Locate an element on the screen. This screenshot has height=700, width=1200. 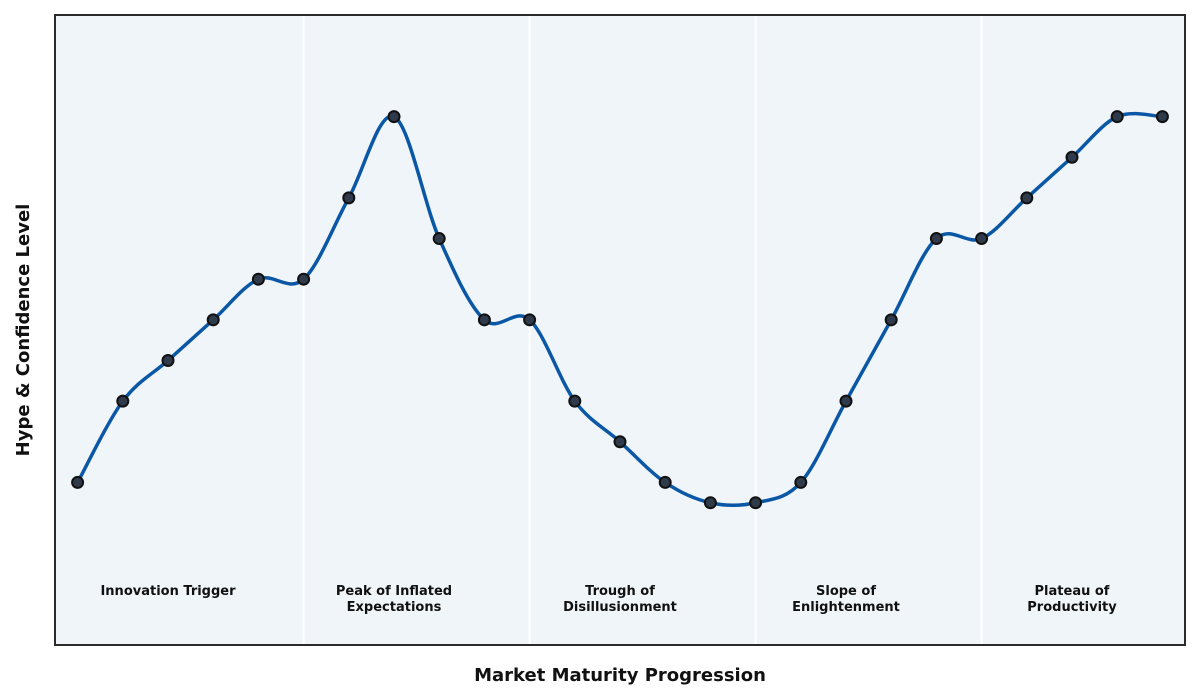
phase-label-1: Innovation Trigger is located at coordinates (168, 591).